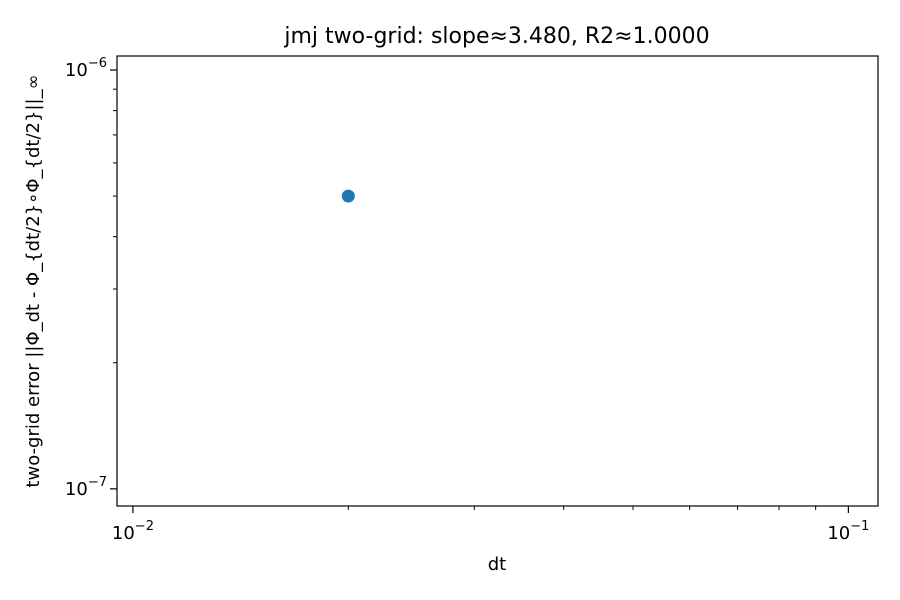 The height and width of the screenshot is (600, 900). I want to click on x-axis-ticks: 10⁻² 10⁻¹, so click(490, 525).